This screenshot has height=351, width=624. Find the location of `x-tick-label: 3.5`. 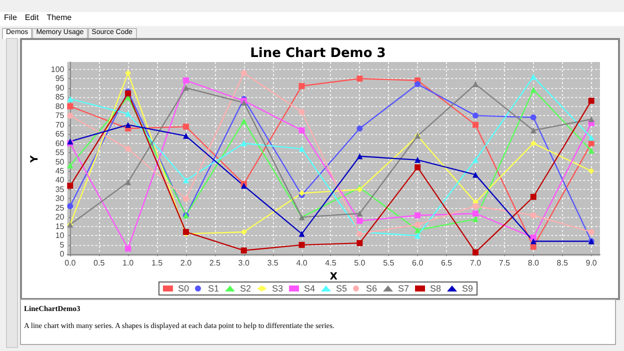

x-tick-label: 3.5 is located at coordinates (273, 263).